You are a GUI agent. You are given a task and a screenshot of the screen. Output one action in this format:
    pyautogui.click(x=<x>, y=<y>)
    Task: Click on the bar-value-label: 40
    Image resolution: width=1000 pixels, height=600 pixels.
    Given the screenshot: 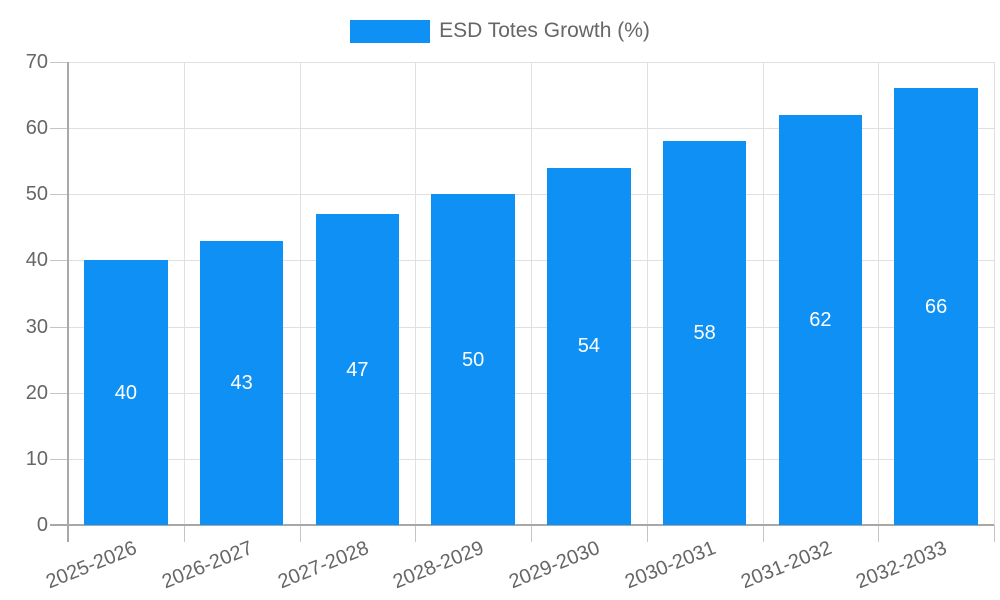 What is the action you would take?
    pyautogui.click(x=125, y=392)
    